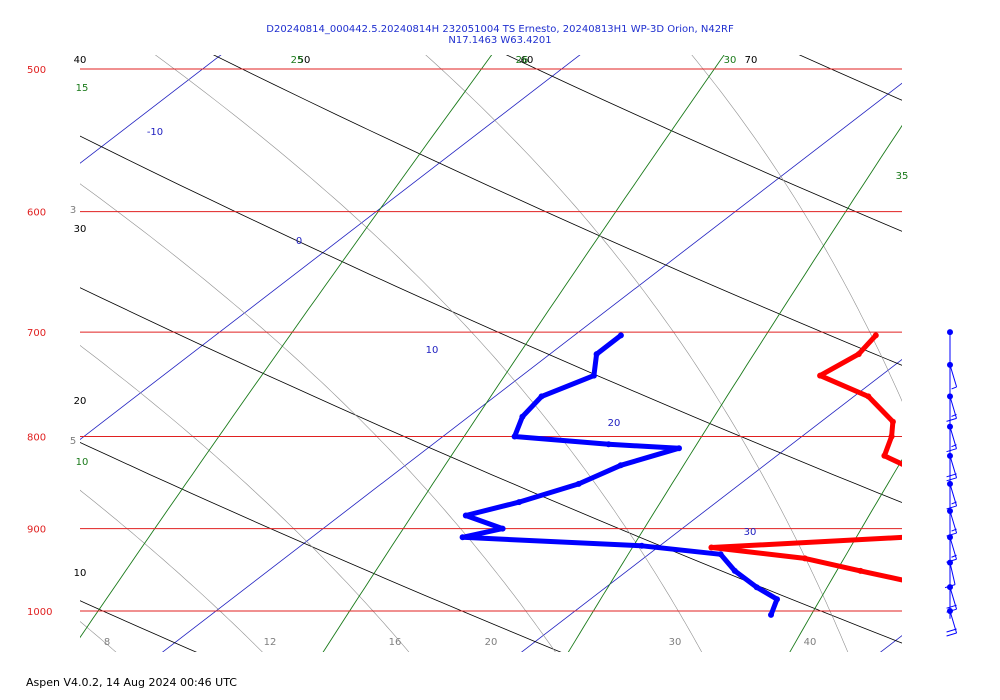 This screenshot has width=1000, height=700. Describe the element at coordinates (36, 70) in the screenshot. I see `pressure-tick-label: 500` at that location.